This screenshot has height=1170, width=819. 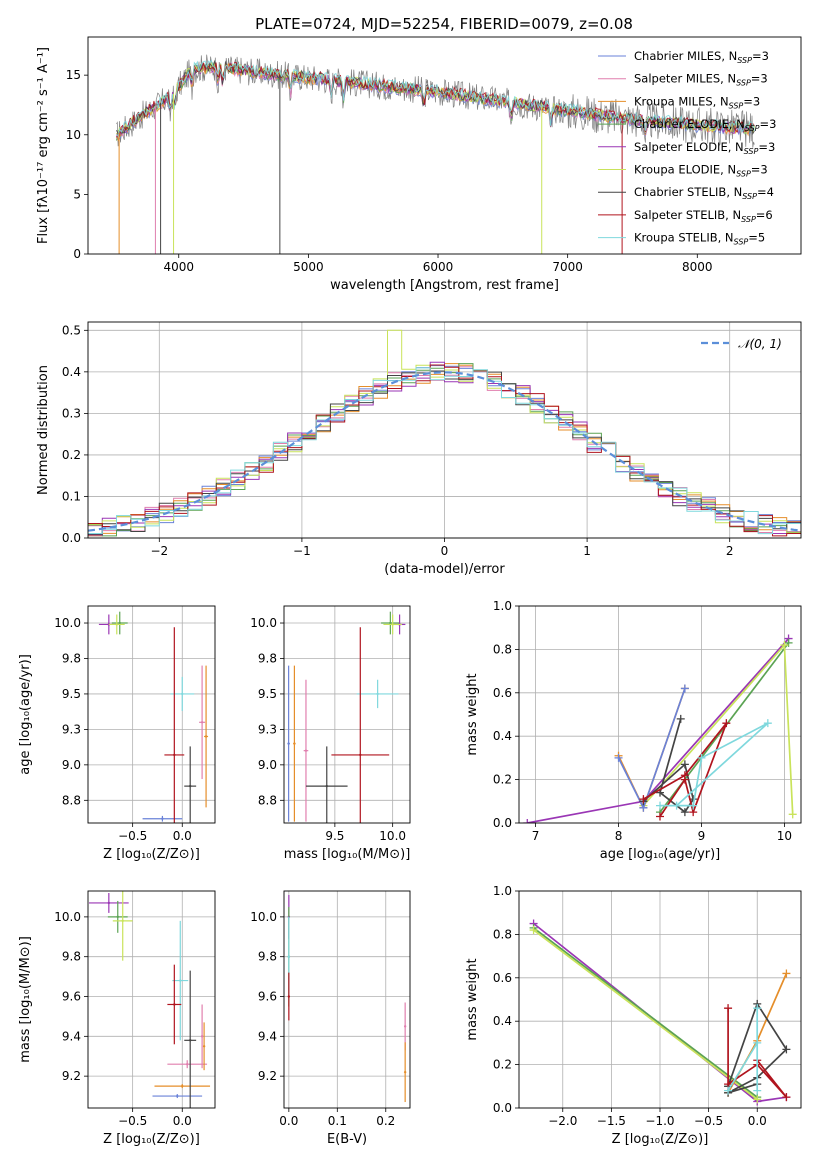 I want to click on x-tick-label: 0.1, so click(x=337, y=1121).